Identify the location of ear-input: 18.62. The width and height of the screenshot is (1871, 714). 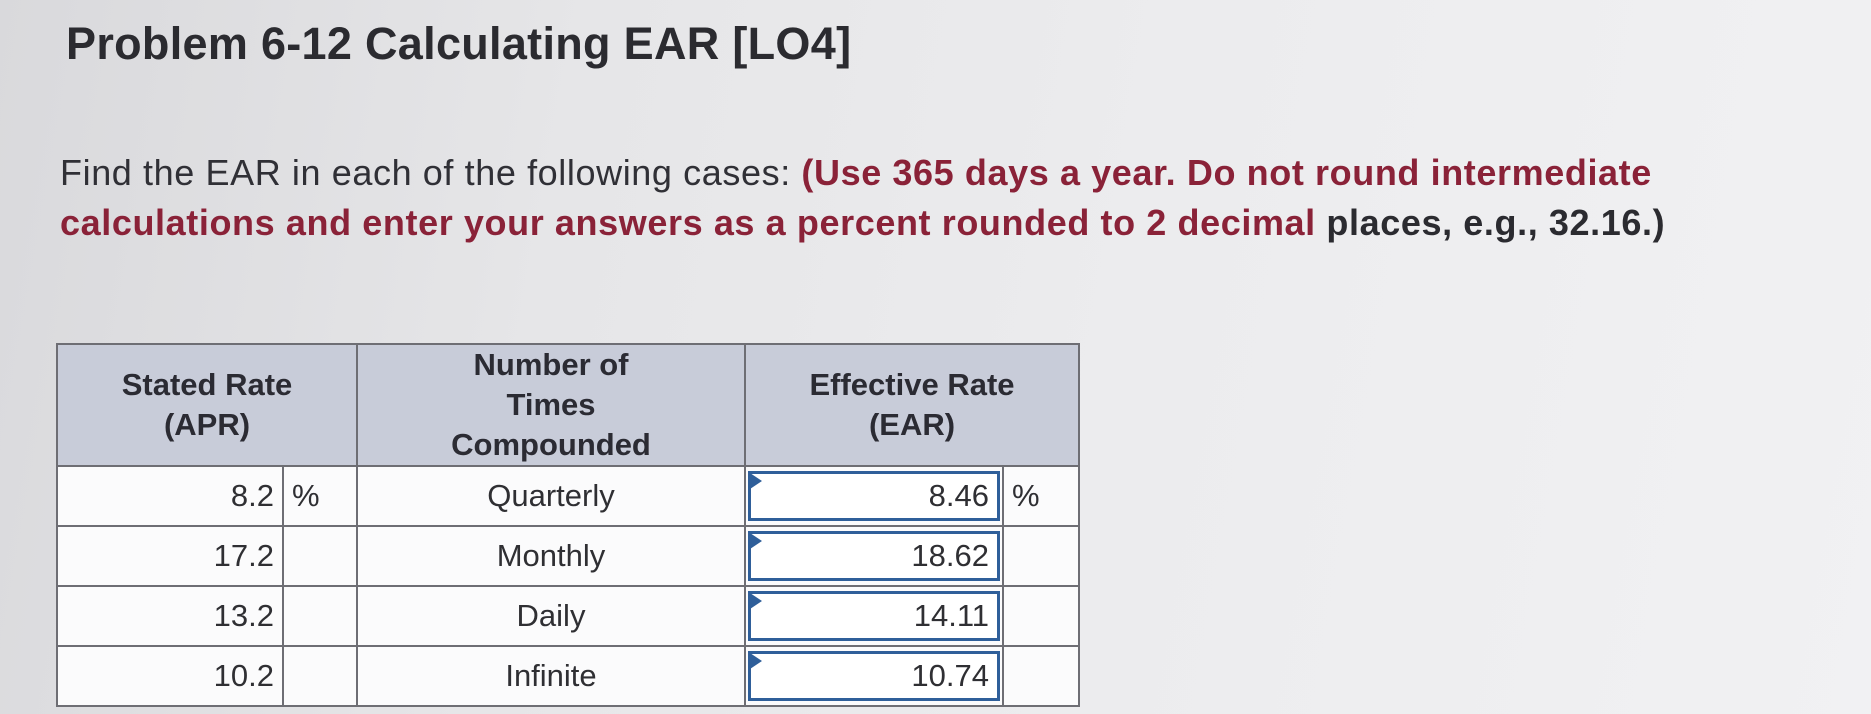
(874, 556).